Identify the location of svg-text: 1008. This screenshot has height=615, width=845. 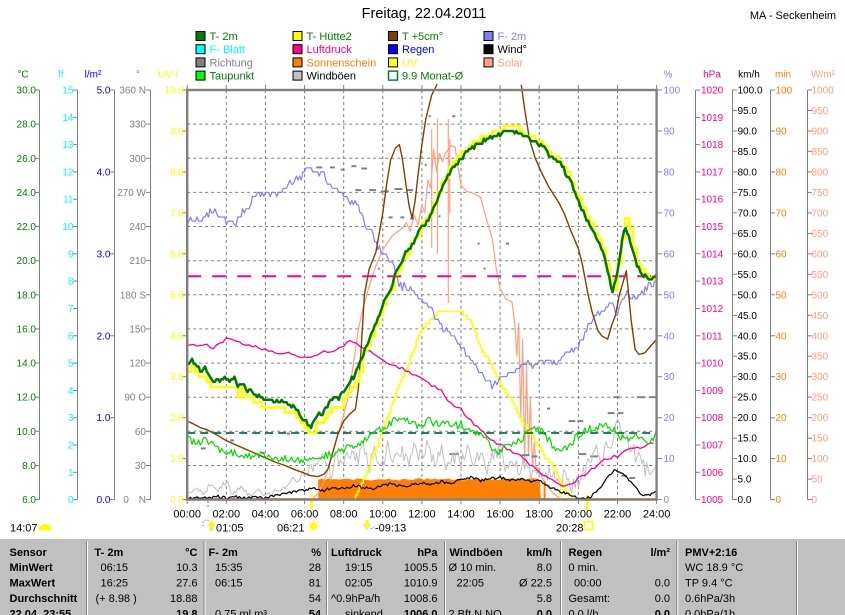
(712, 418).